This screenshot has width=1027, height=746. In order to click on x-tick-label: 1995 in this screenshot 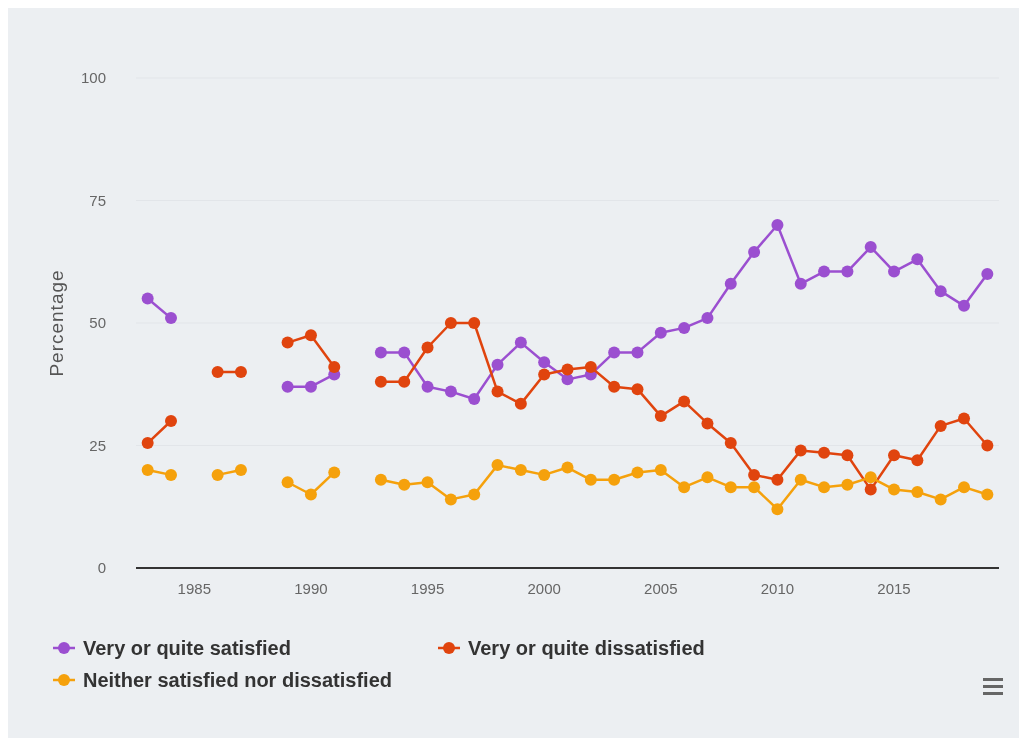, I will do `click(427, 588)`.